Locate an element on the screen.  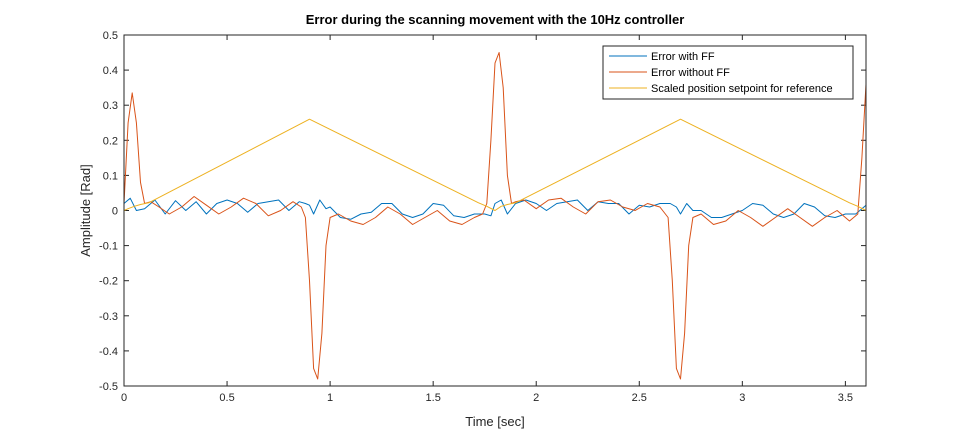
y-tick-label: -0.1 is located at coordinates (108, 247).